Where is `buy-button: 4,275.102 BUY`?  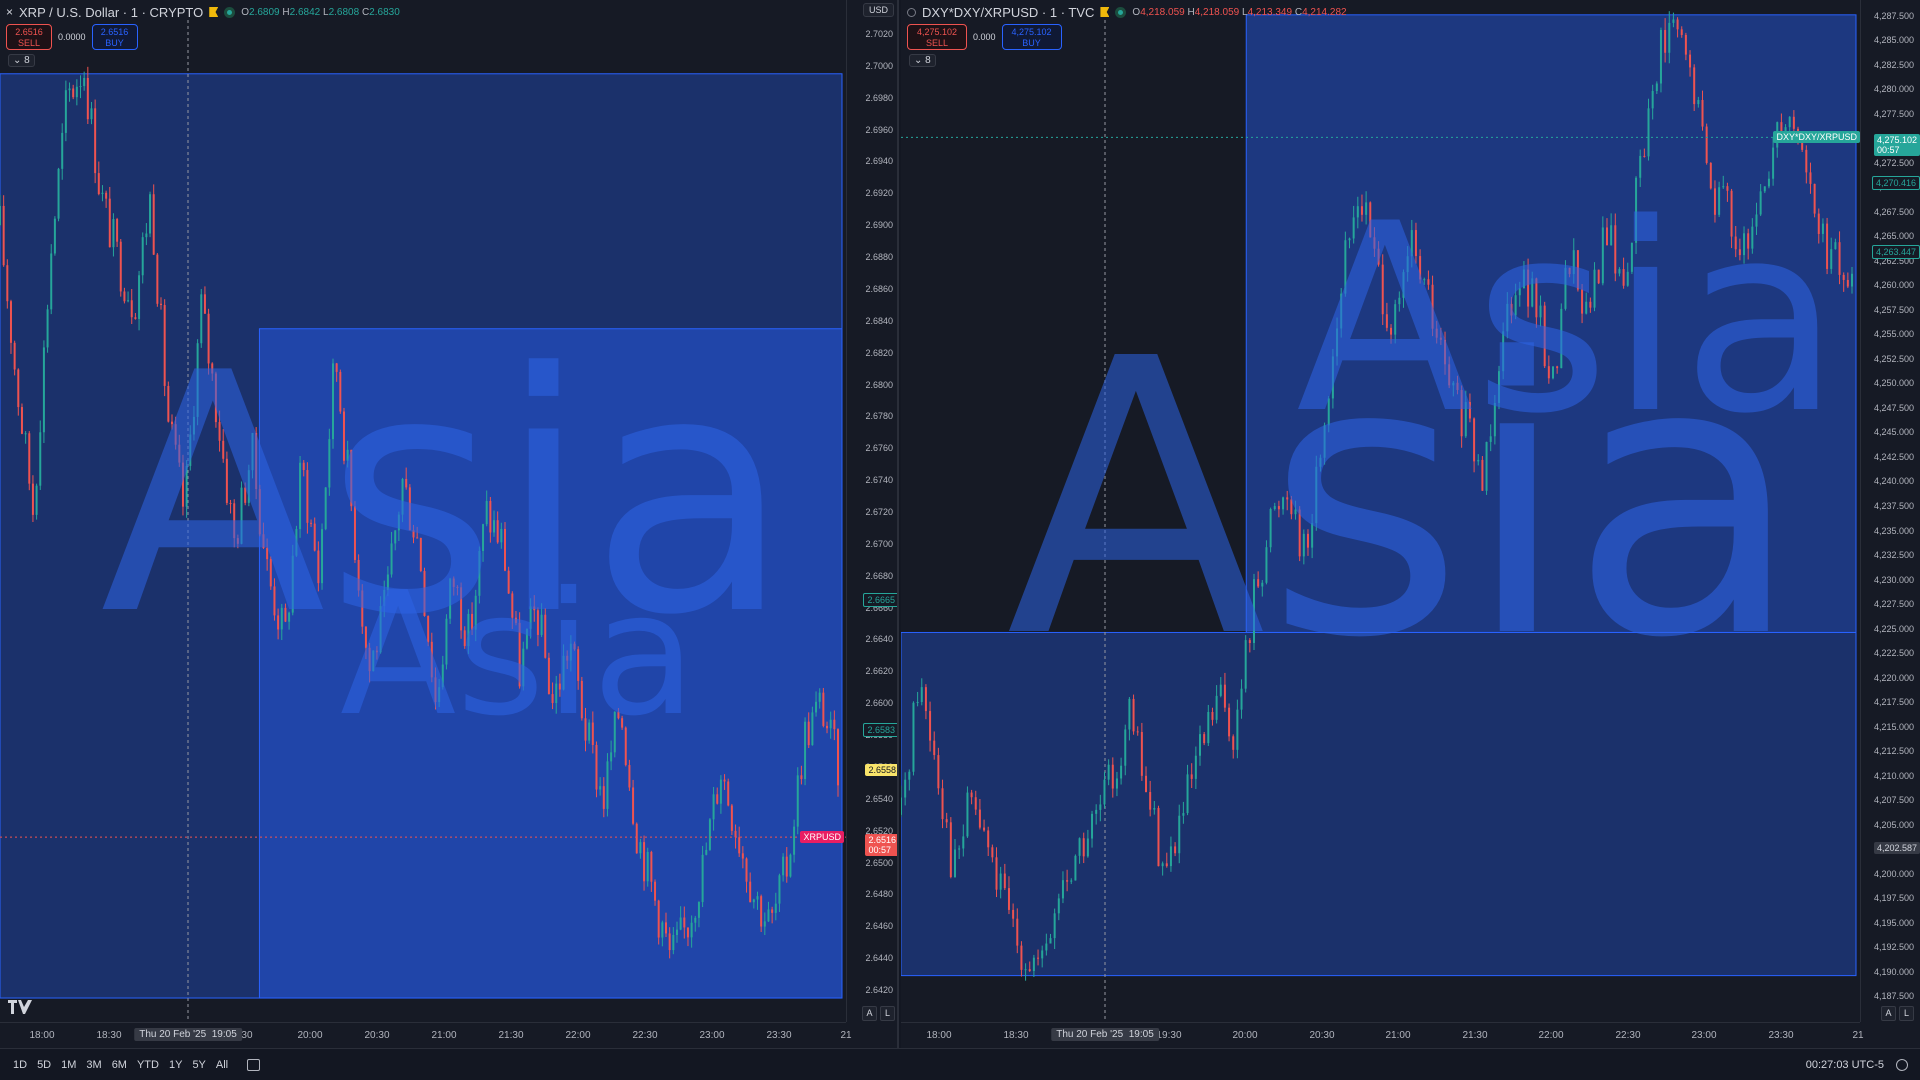 buy-button: 4,275.102 BUY is located at coordinates (1031, 37).